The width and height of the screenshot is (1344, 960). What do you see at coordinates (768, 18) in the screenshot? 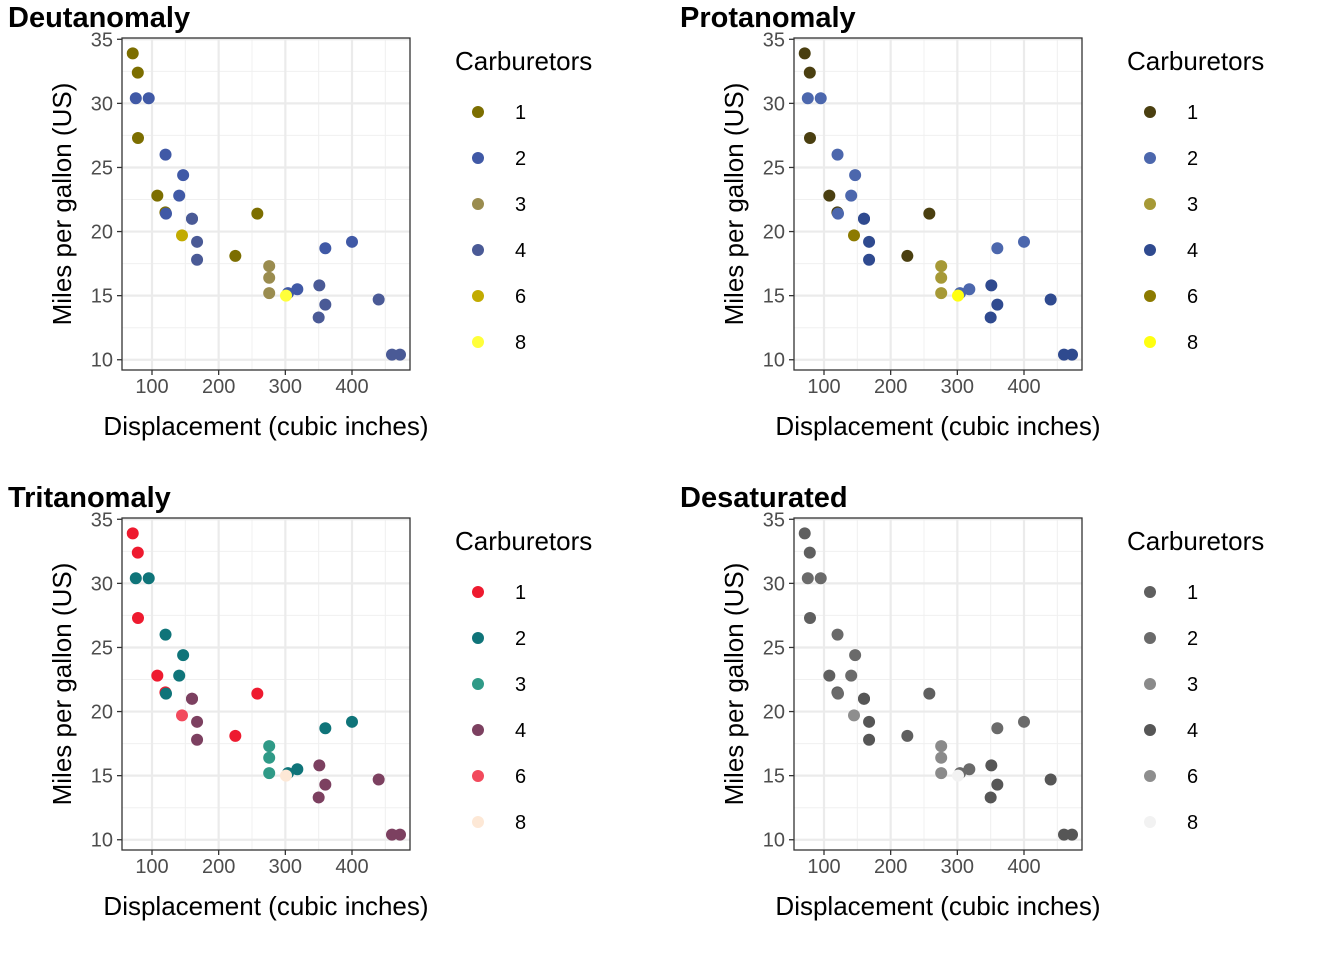
I see `panel-title: Protanomaly` at bounding box center [768, 18].